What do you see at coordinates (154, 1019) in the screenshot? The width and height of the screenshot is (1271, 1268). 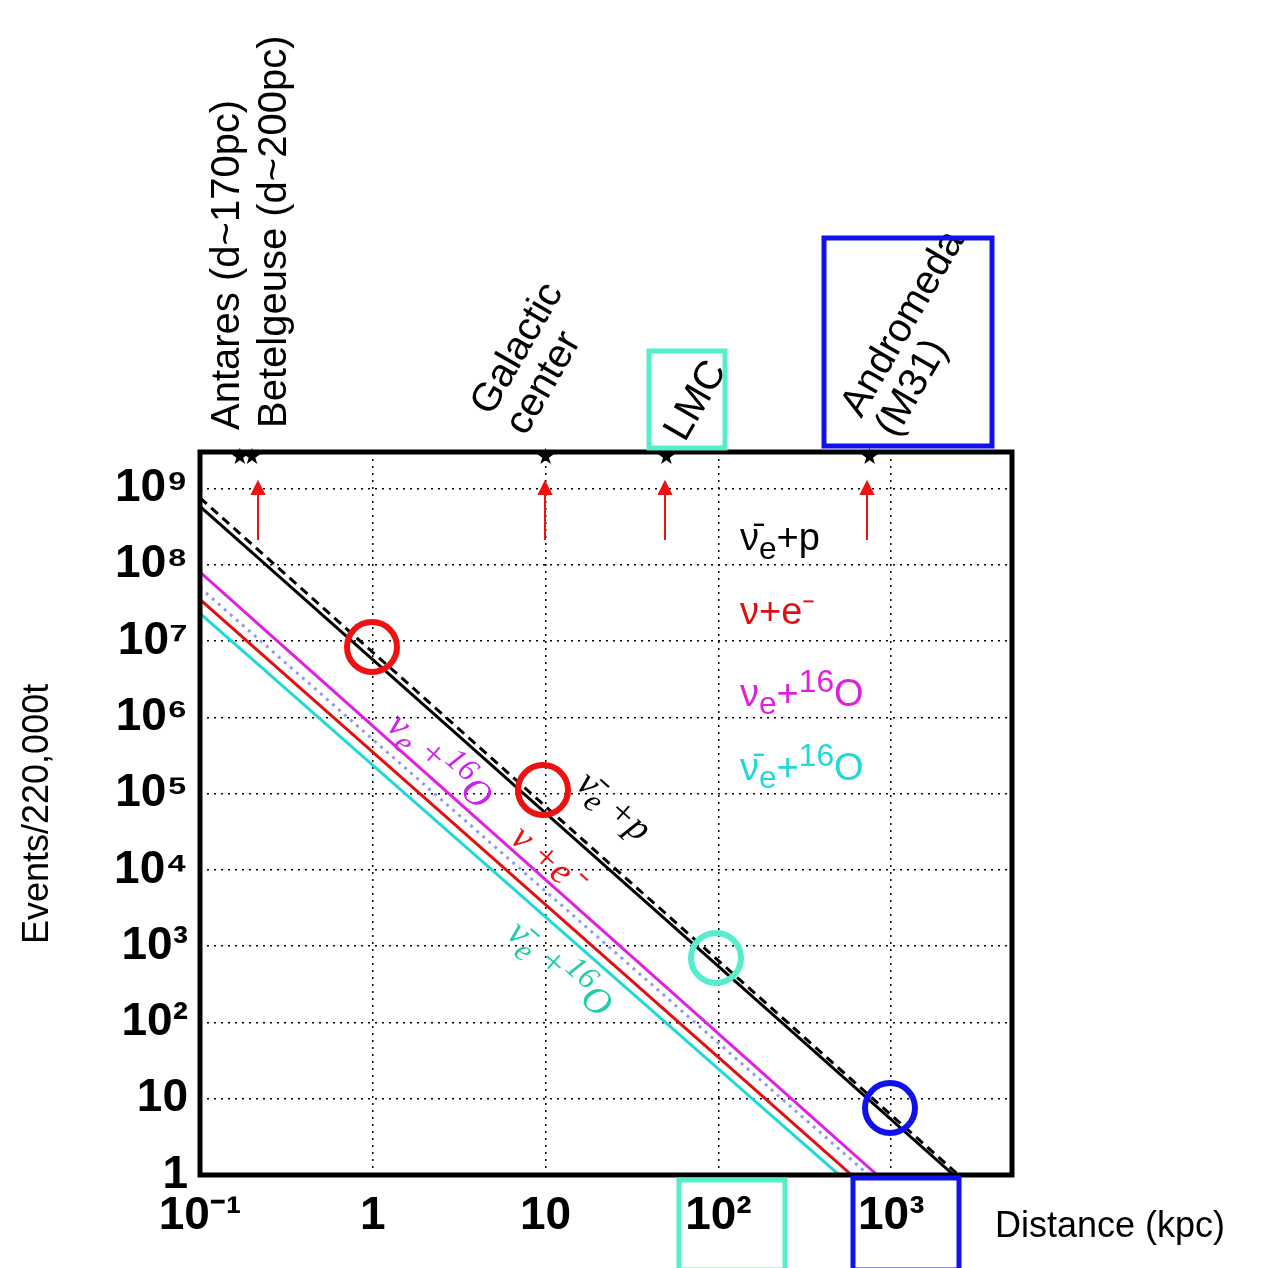 I see `y-tick-label: 10²` at bounding box center [154, 1019].